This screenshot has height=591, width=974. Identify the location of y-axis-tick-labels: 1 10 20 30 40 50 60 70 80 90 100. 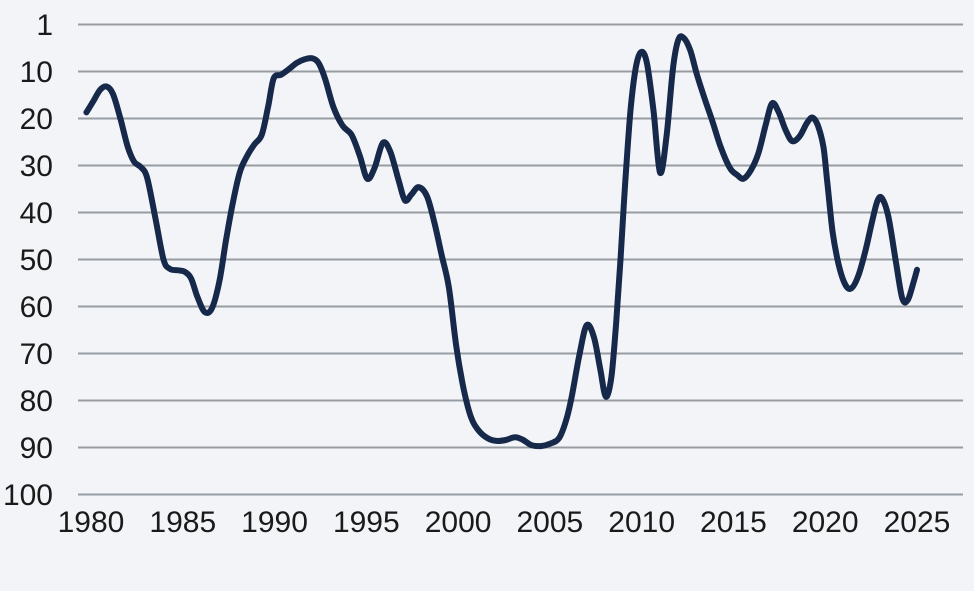
(28, 260).